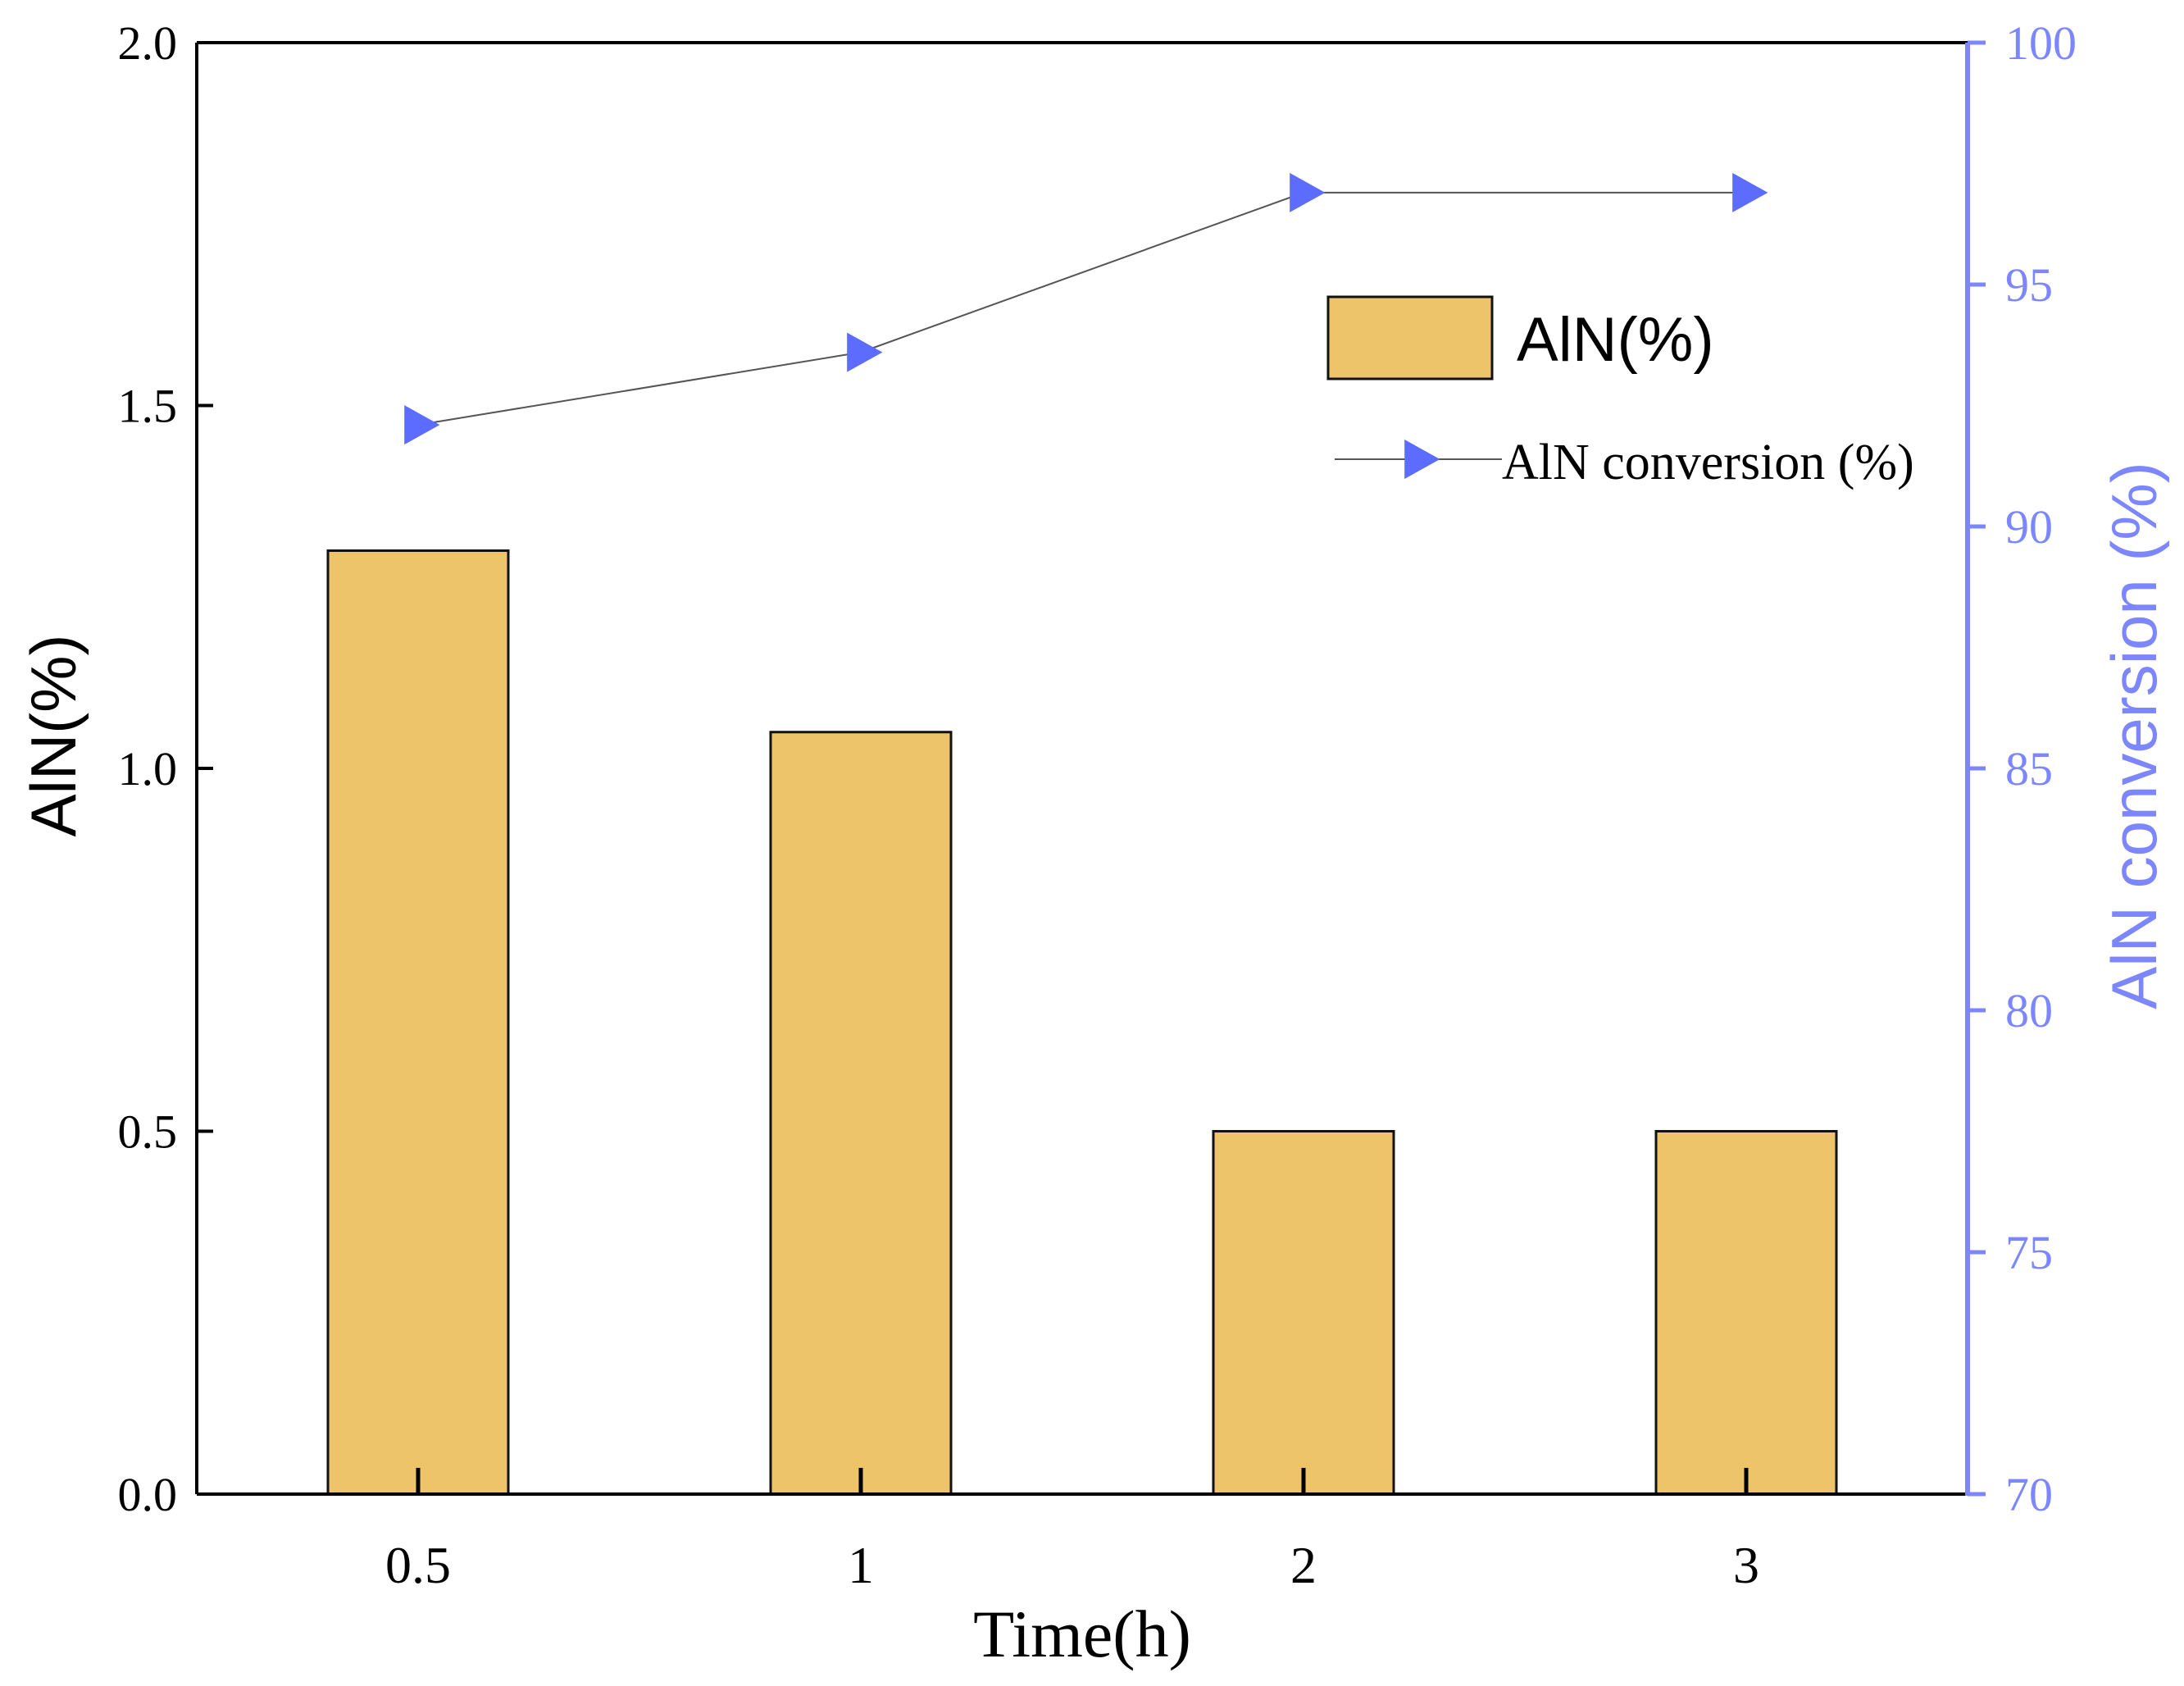 Image resolution: width=2184 pixels, height=1686 pixels. I want to click on ytick-right-label-75: 75, so click(2029, 1252).